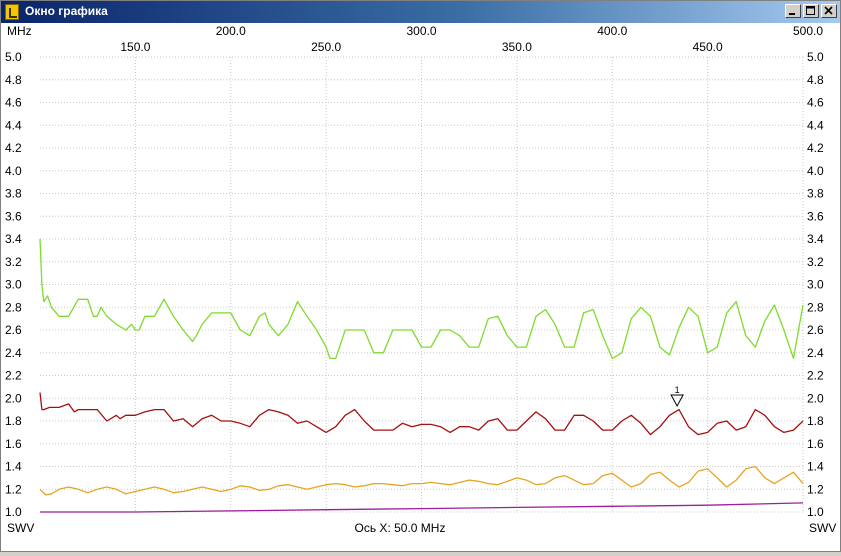 The height and width of the screenshot is (556, 841). Describe the element at coordinates (13, 171) in the screenshot. I see `y-tick-label-left: 4.0` at that location.